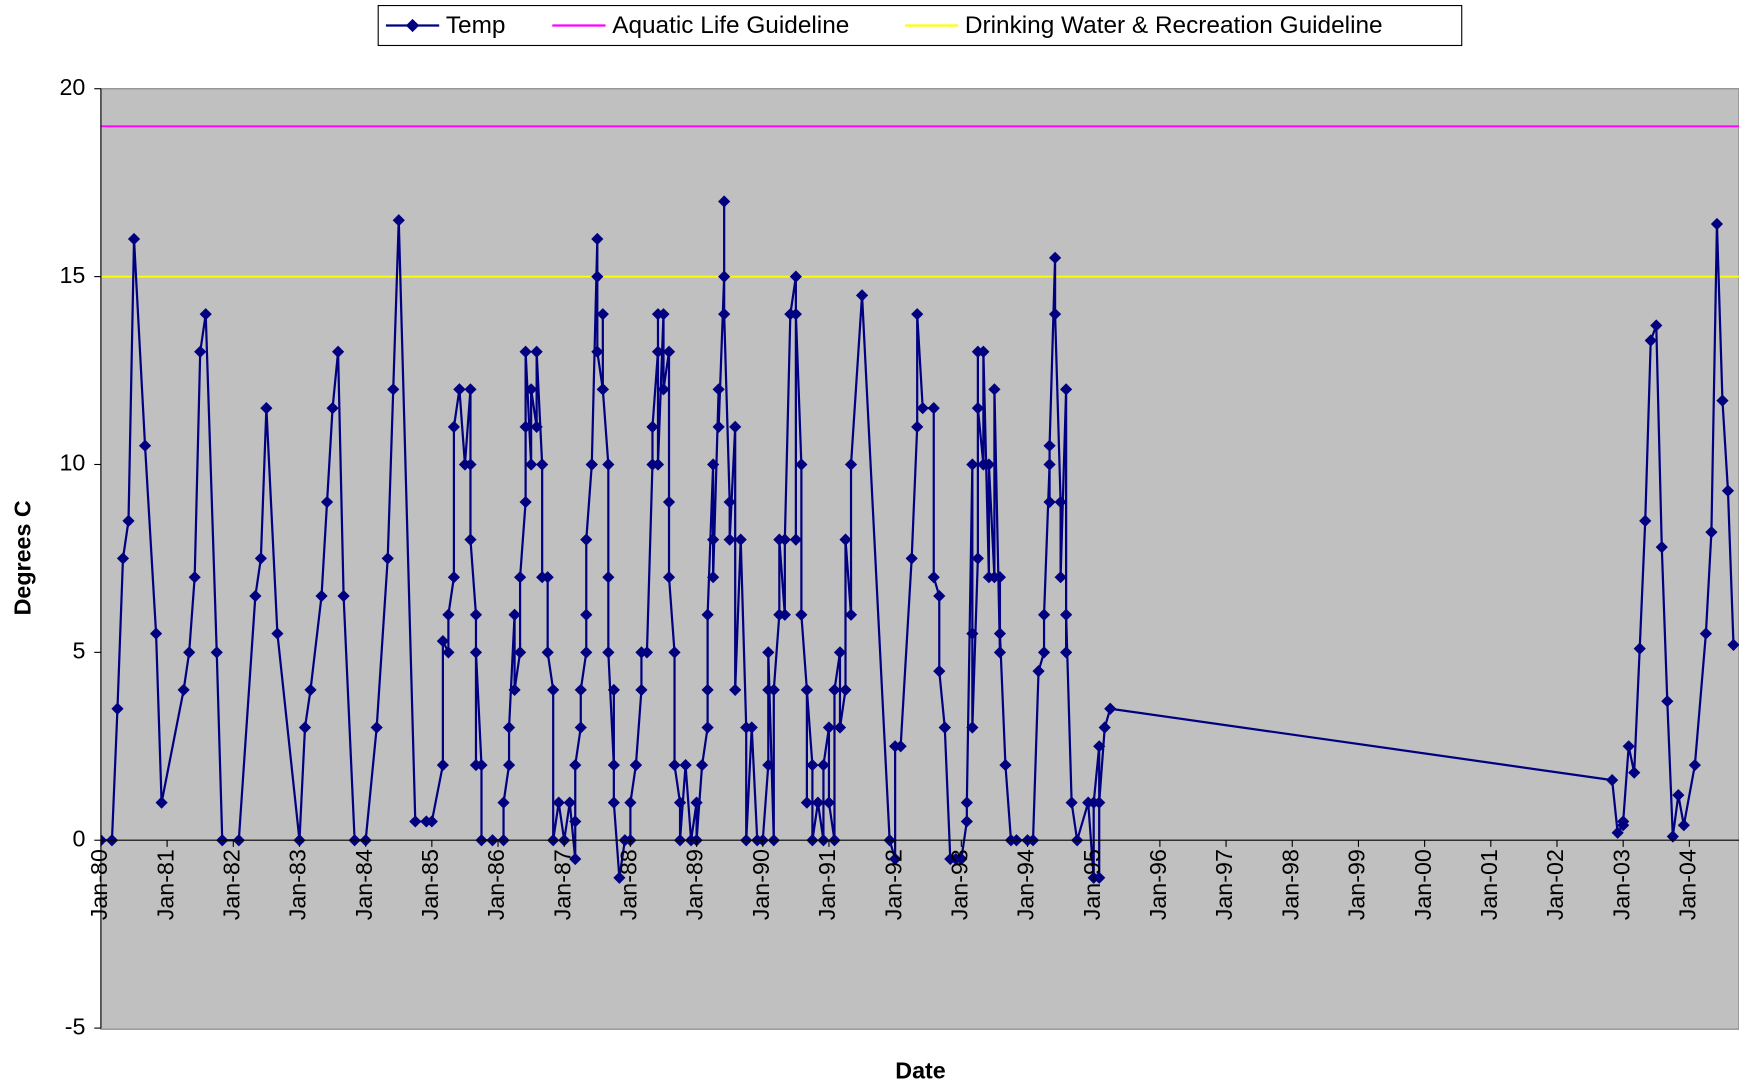 Image resolution: width=1739 pixels, height=1088 pixels. Describe the element at coordinates (1489, 884) in the screenshot. I see `x-tick-label: Jan-01` at that location.